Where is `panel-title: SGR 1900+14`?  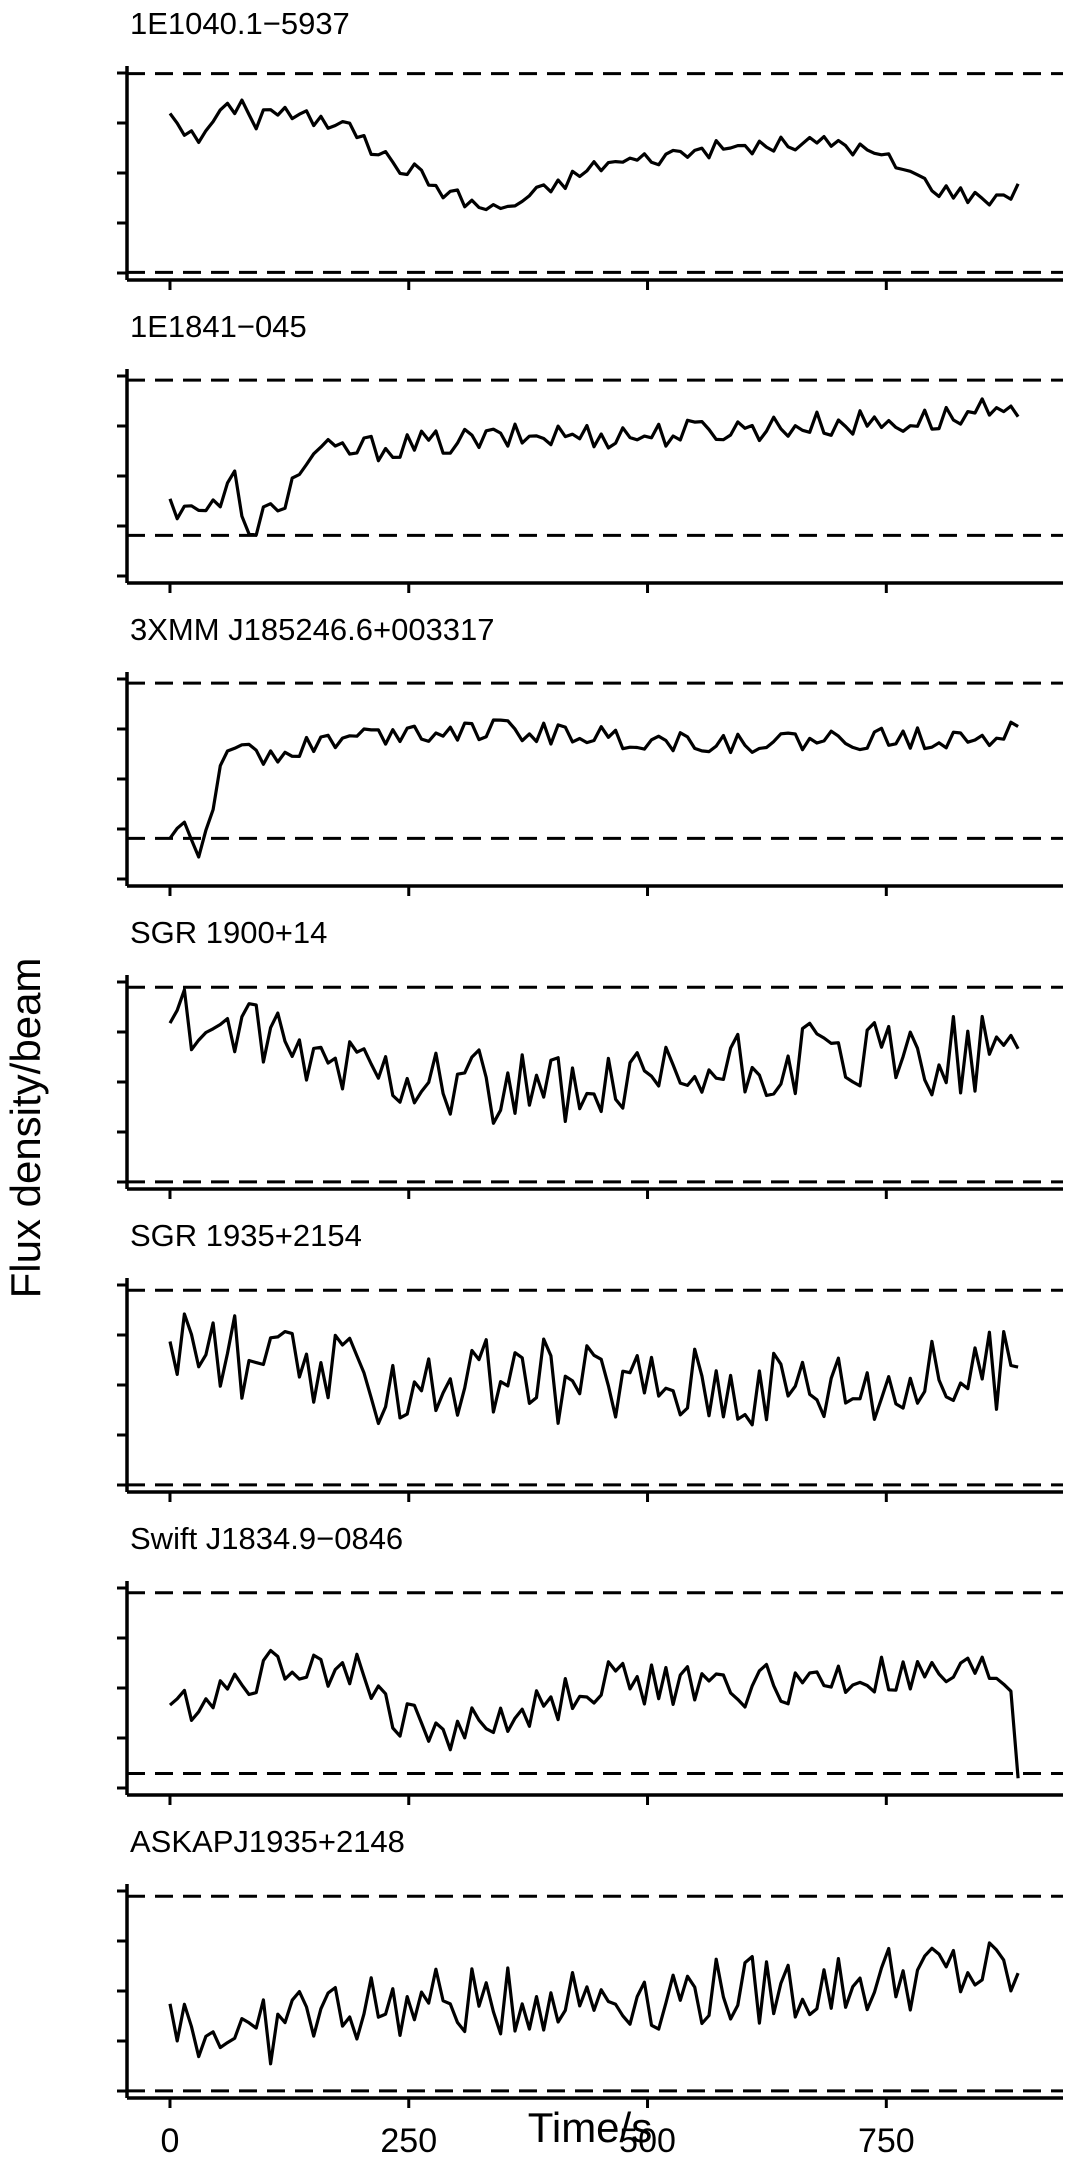 panel-title: SGR 1900+14 is located at coordinates (228, 932).